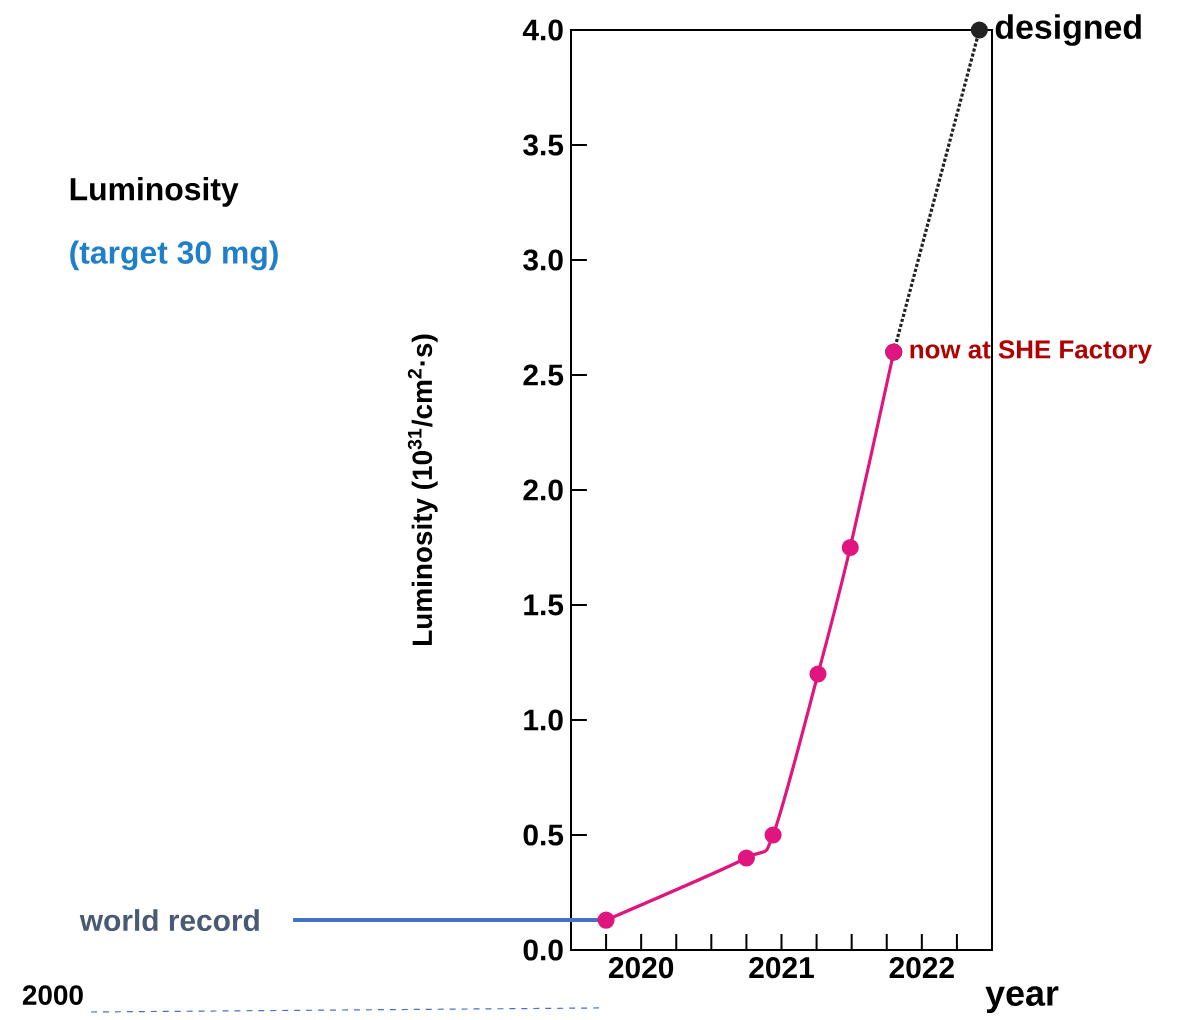  What do you see at coordinates (543, 490) in the screenshot?
I see `y-tick-label: 2.0` at bounding box center [543, 490].